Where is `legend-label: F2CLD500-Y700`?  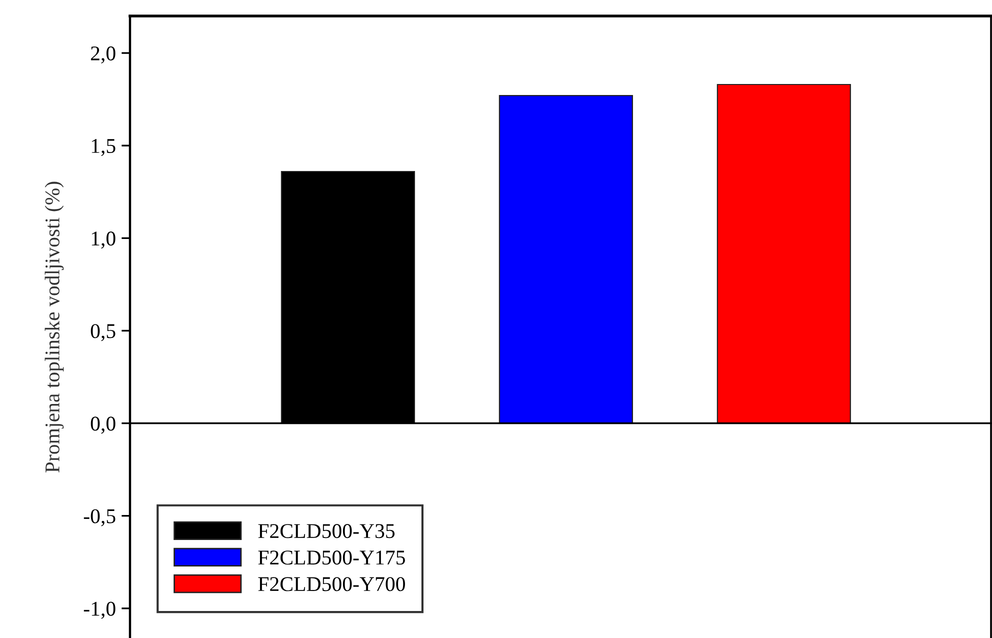 legend-label: F2CLD500-Y700 is located at coordinates (331, 584).